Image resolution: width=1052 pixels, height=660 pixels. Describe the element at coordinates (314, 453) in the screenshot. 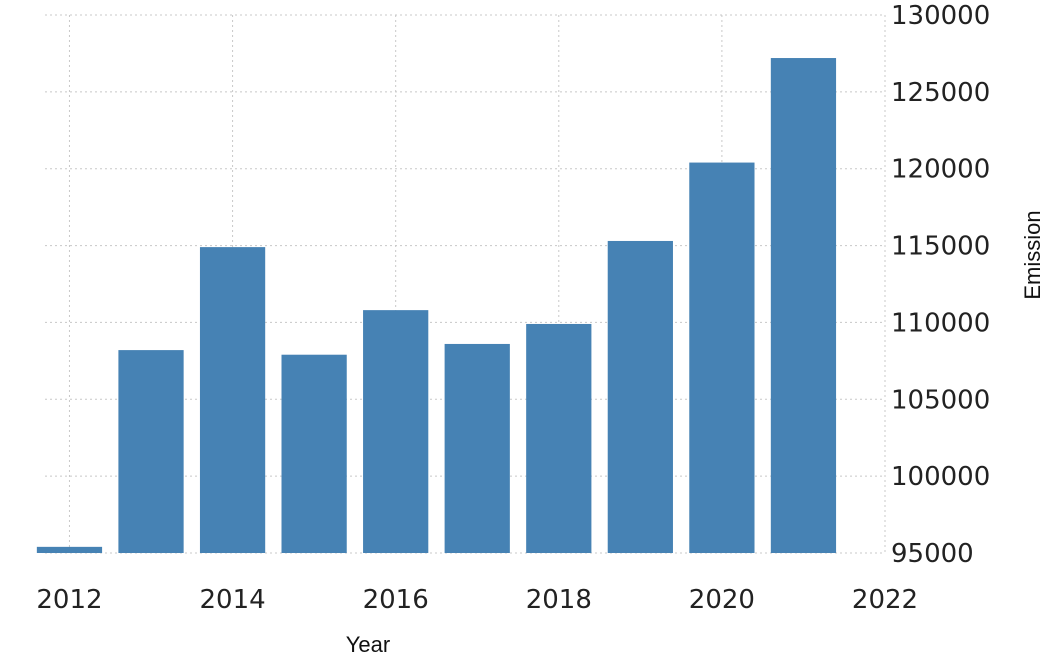

I see `bar-2015` at that location.